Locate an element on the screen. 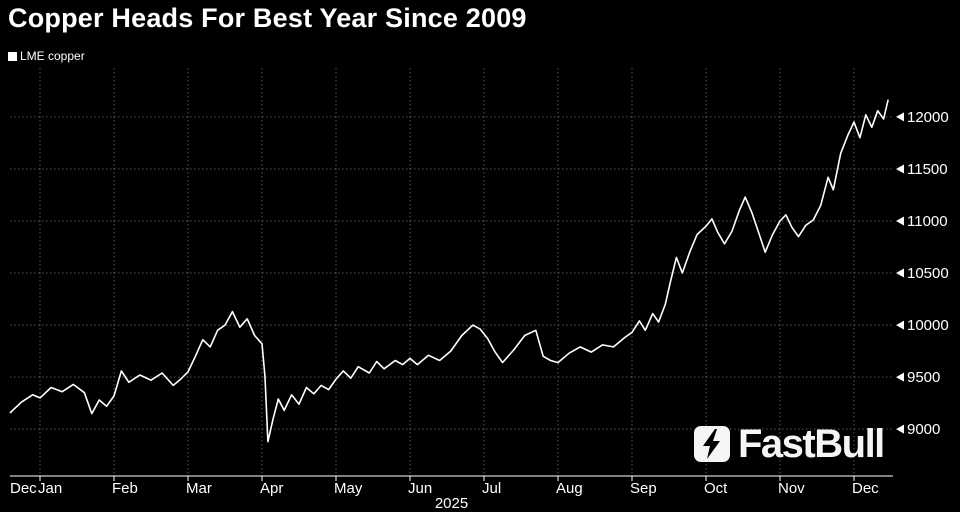 Image resolution: width=960 pixels, height=512 pixels. y-axis-label: 11000 is located at coordinates (927, 221).